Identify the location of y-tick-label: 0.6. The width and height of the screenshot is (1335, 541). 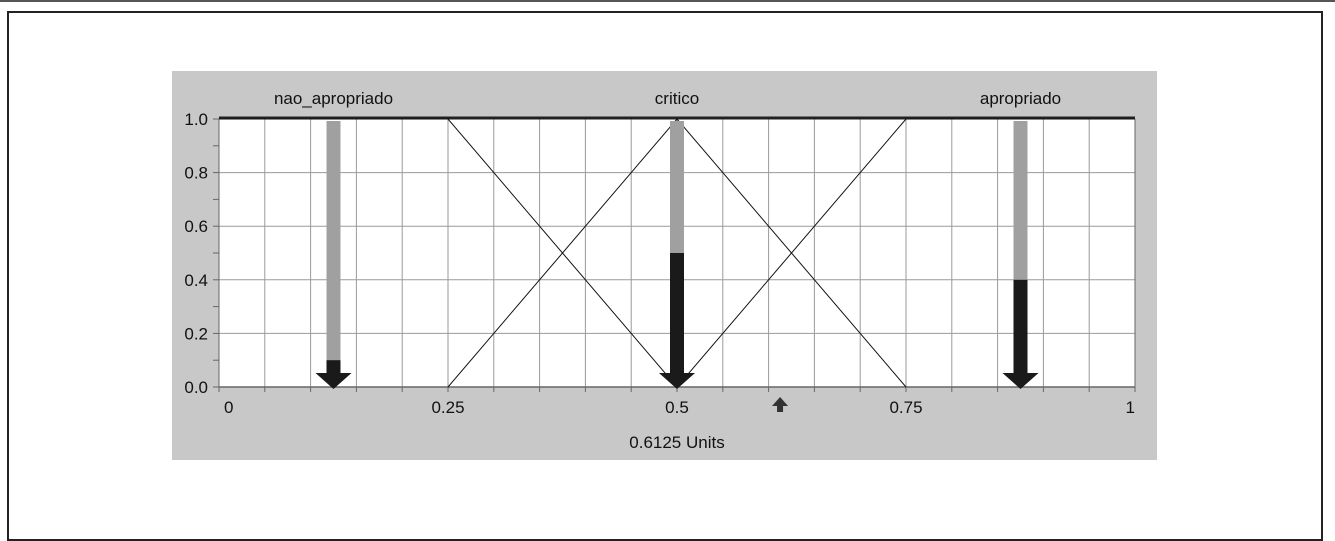
(196, 226).